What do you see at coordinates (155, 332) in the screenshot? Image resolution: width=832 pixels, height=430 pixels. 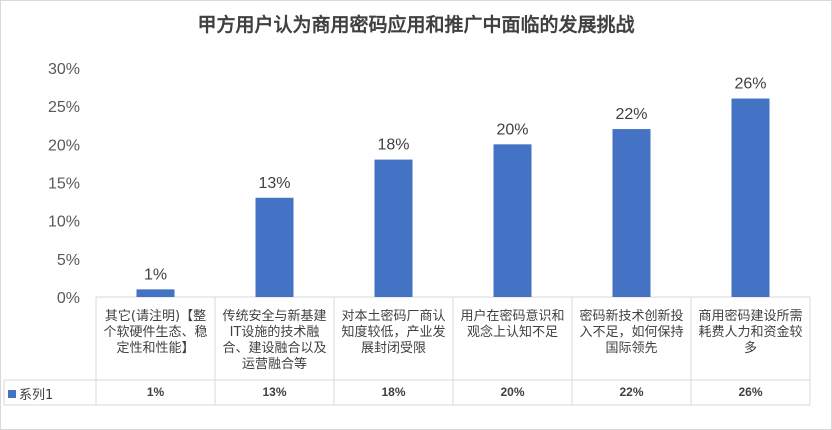 I see `x-tick-label: 其它(请注明)【整个软硬件生态、稳定性和性能】` at bounding box center [155, 332].